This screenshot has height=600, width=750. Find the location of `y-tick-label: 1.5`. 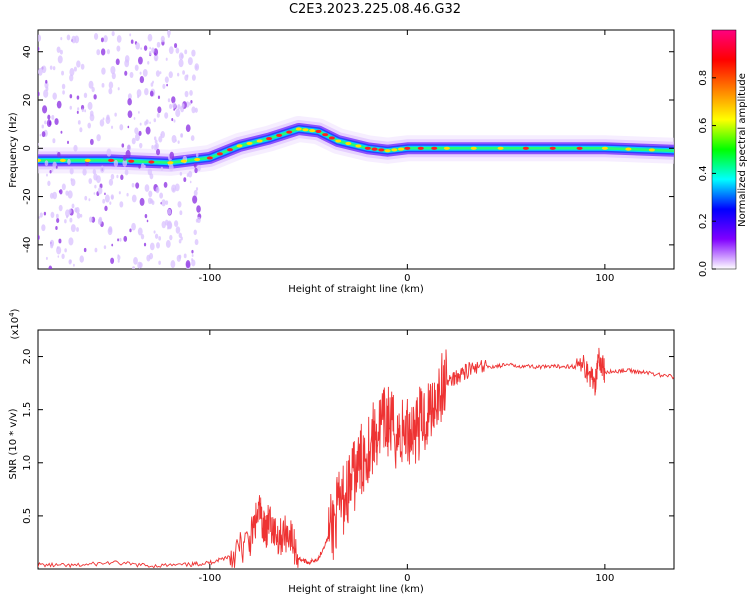

y-tick-label: 1.5 is located at coordinates (27, 410).